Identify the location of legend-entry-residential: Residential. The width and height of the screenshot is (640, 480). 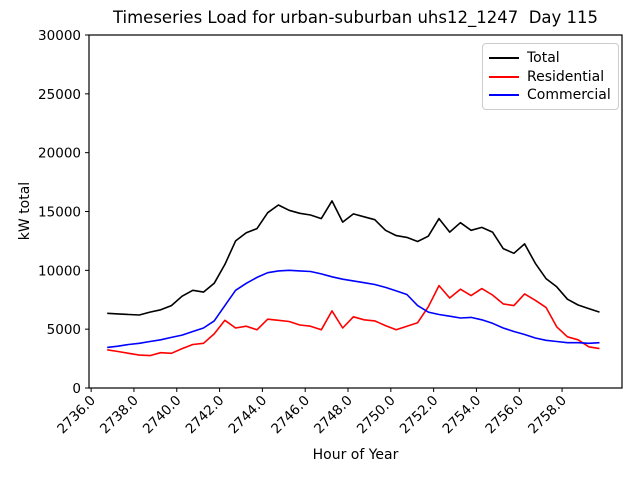
(550, 77).